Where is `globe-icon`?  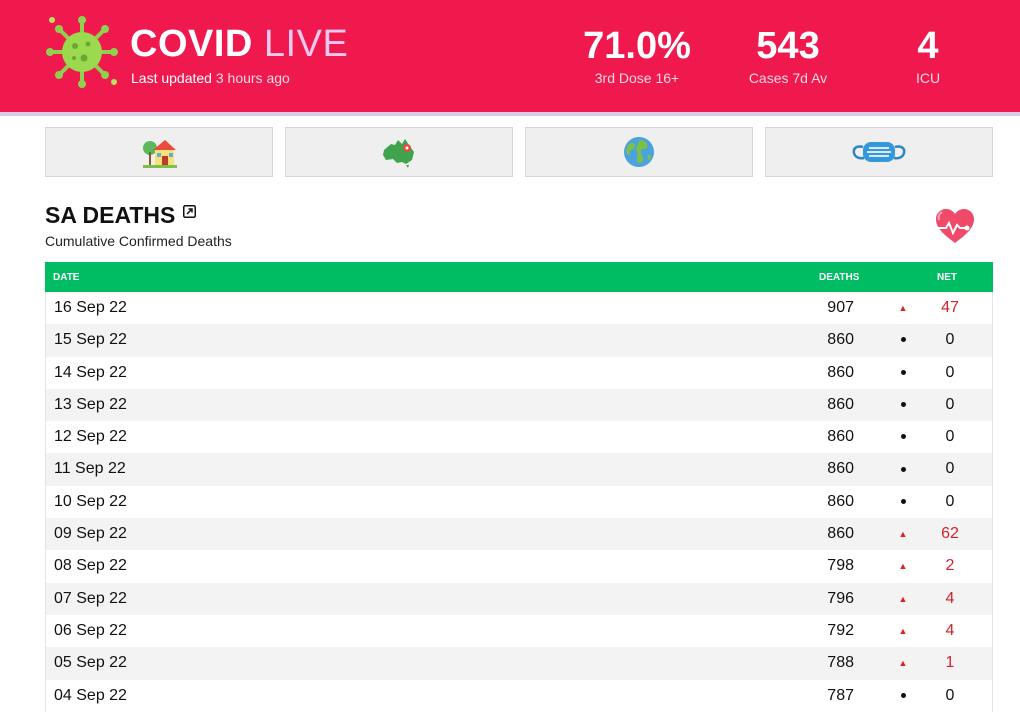 globe-icon is located at coordinates (639, 152).